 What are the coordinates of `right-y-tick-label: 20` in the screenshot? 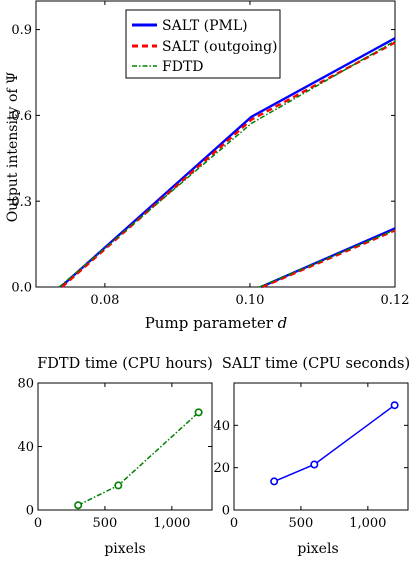 It's located at (221, 468).